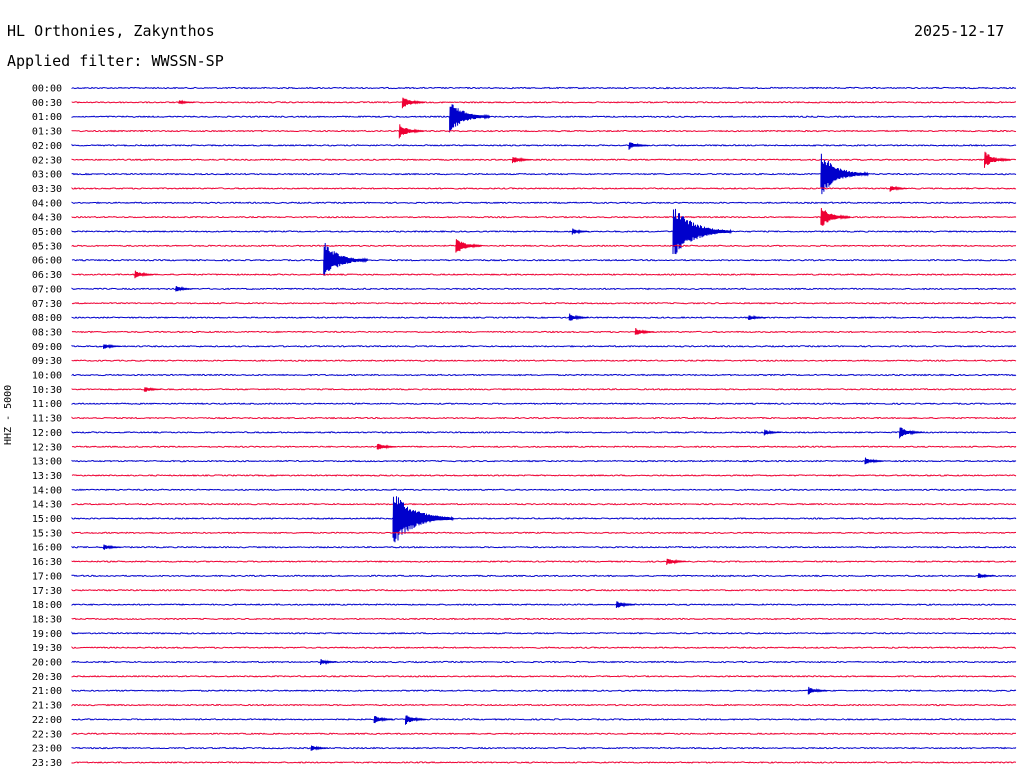  What do you see at coordinates (47, 462) in the screenshot?
I see `row-label: 13:00` at bounding box center [47, 462].